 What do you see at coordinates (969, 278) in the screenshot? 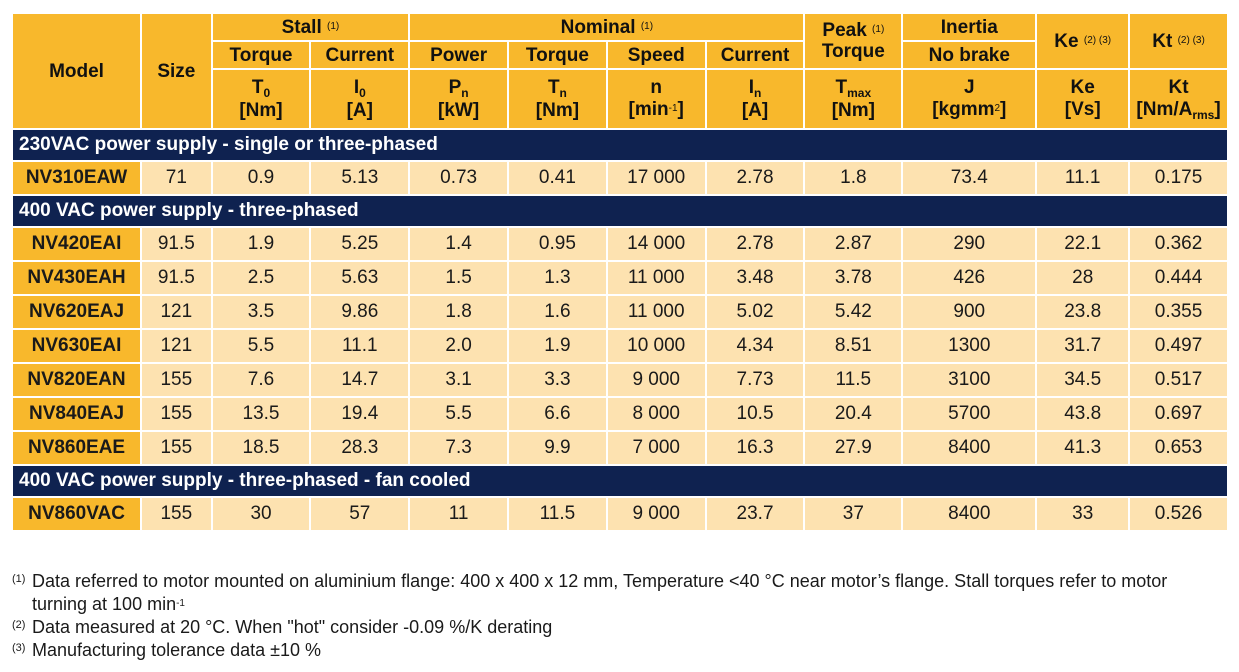
I see `table-cell: 426` at bounding box center [969, 278].